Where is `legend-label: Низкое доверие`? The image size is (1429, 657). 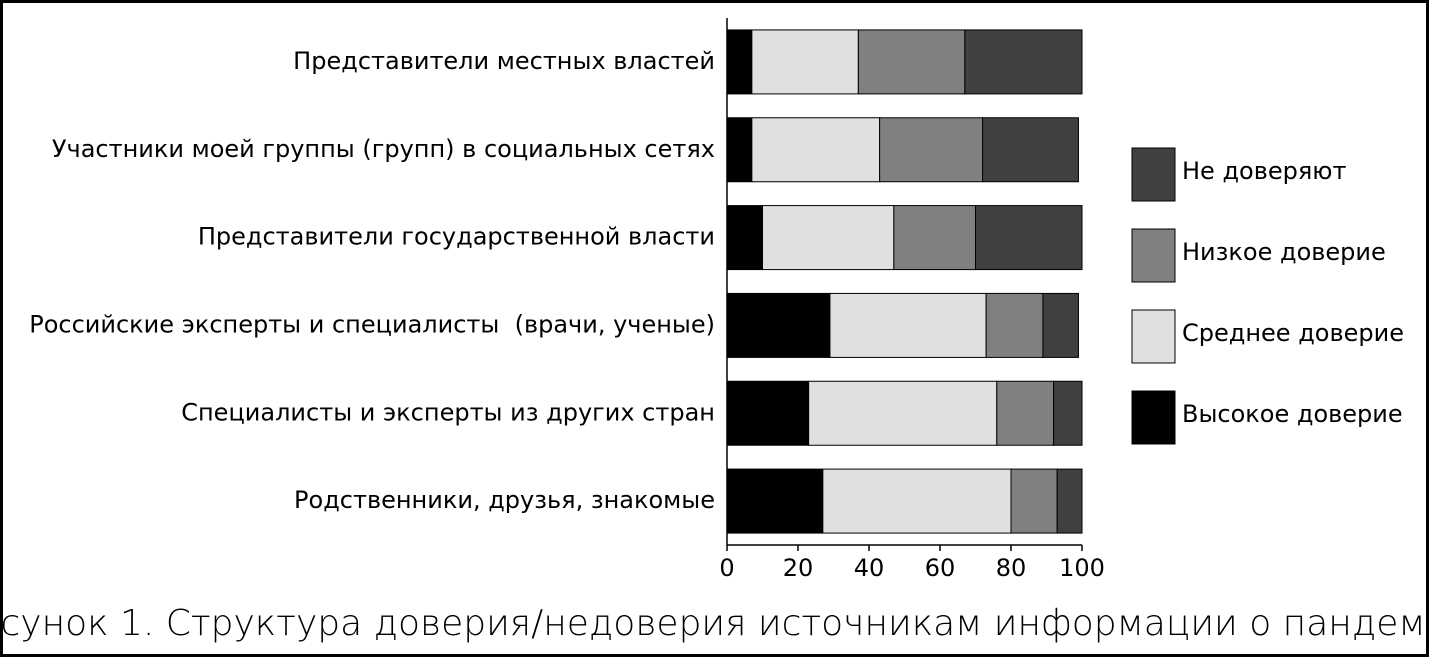
legend-label: Низкое доверие is located at coordinates (1284, 252).